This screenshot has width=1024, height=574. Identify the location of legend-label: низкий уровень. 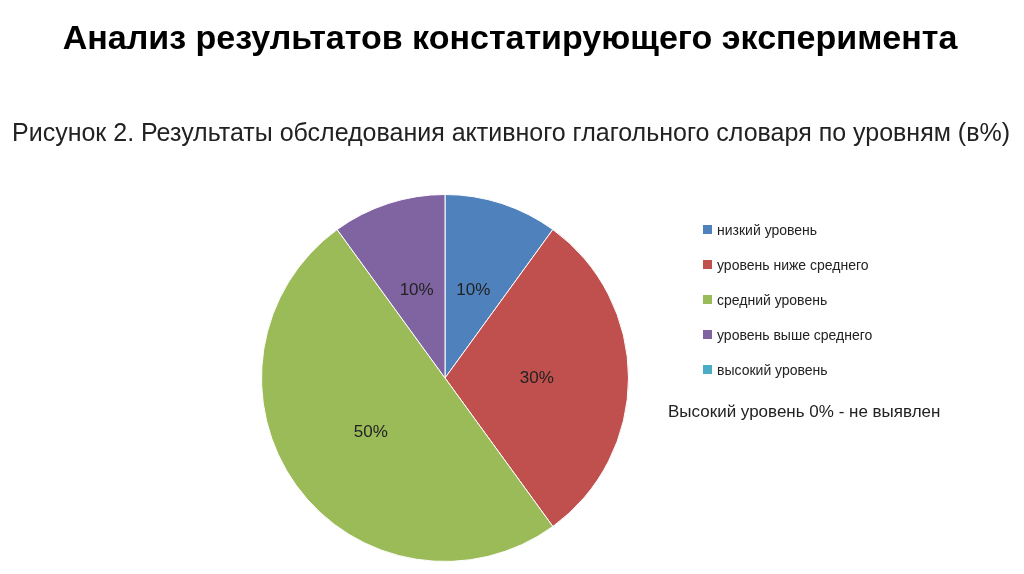
(767, 229).